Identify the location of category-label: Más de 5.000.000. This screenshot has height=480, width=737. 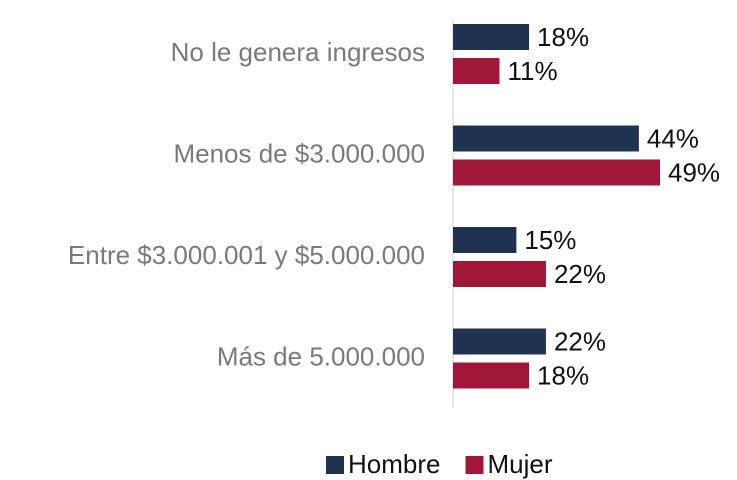
(321, 356).